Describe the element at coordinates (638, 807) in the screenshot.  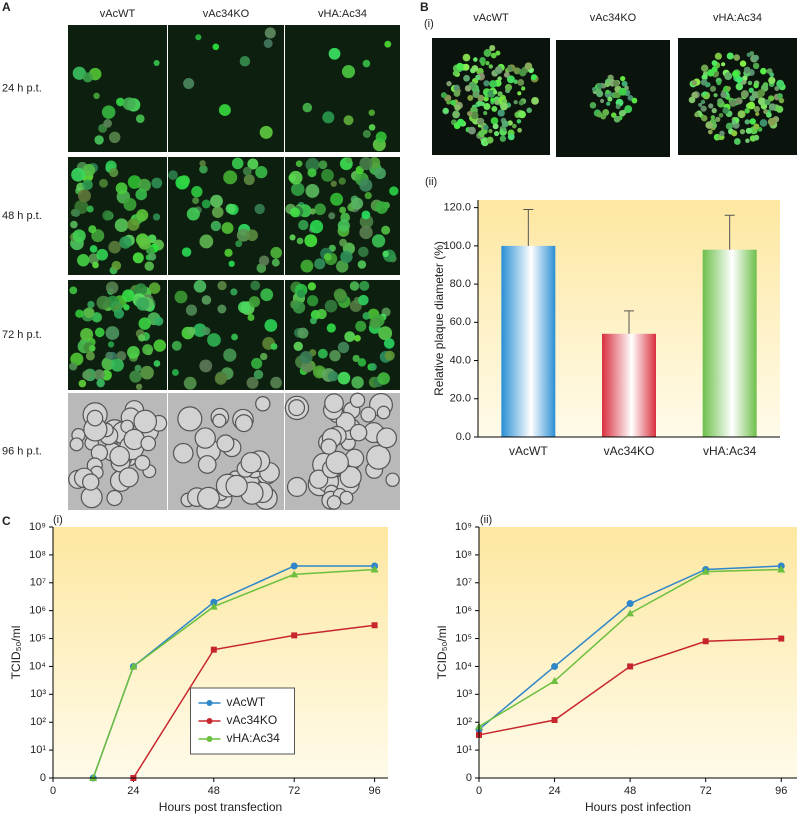
I see `x-axis-label: Hours post infection` at that location.